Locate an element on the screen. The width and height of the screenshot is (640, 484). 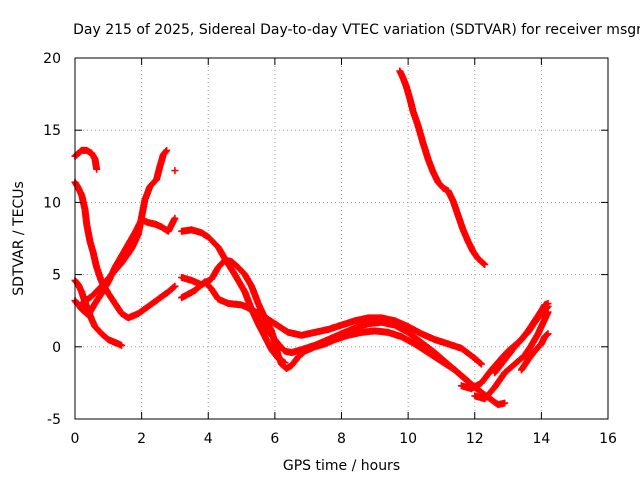
x-tick-label: 14 is located at coordinates (541, 439).